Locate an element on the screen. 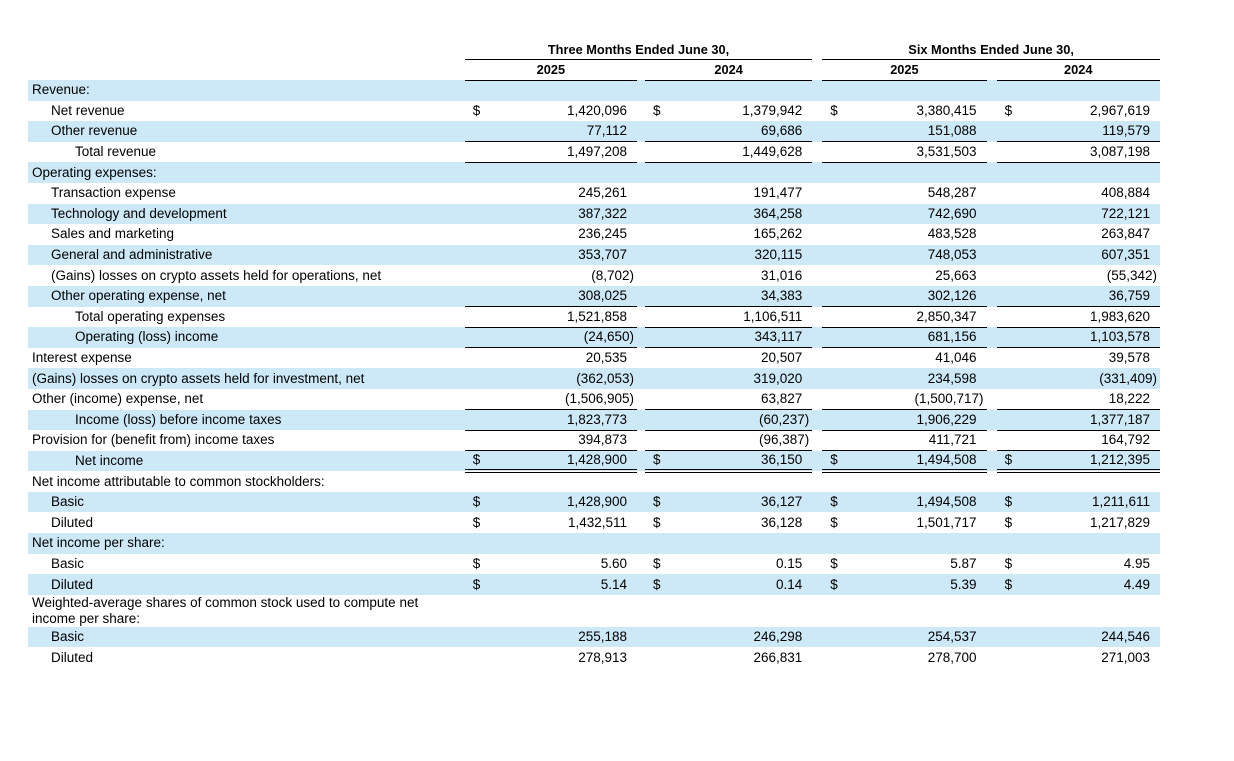 The height and width of the screenshot is (761, 1234). amount-cell: 364,258 is located at coordinates (742, 214).